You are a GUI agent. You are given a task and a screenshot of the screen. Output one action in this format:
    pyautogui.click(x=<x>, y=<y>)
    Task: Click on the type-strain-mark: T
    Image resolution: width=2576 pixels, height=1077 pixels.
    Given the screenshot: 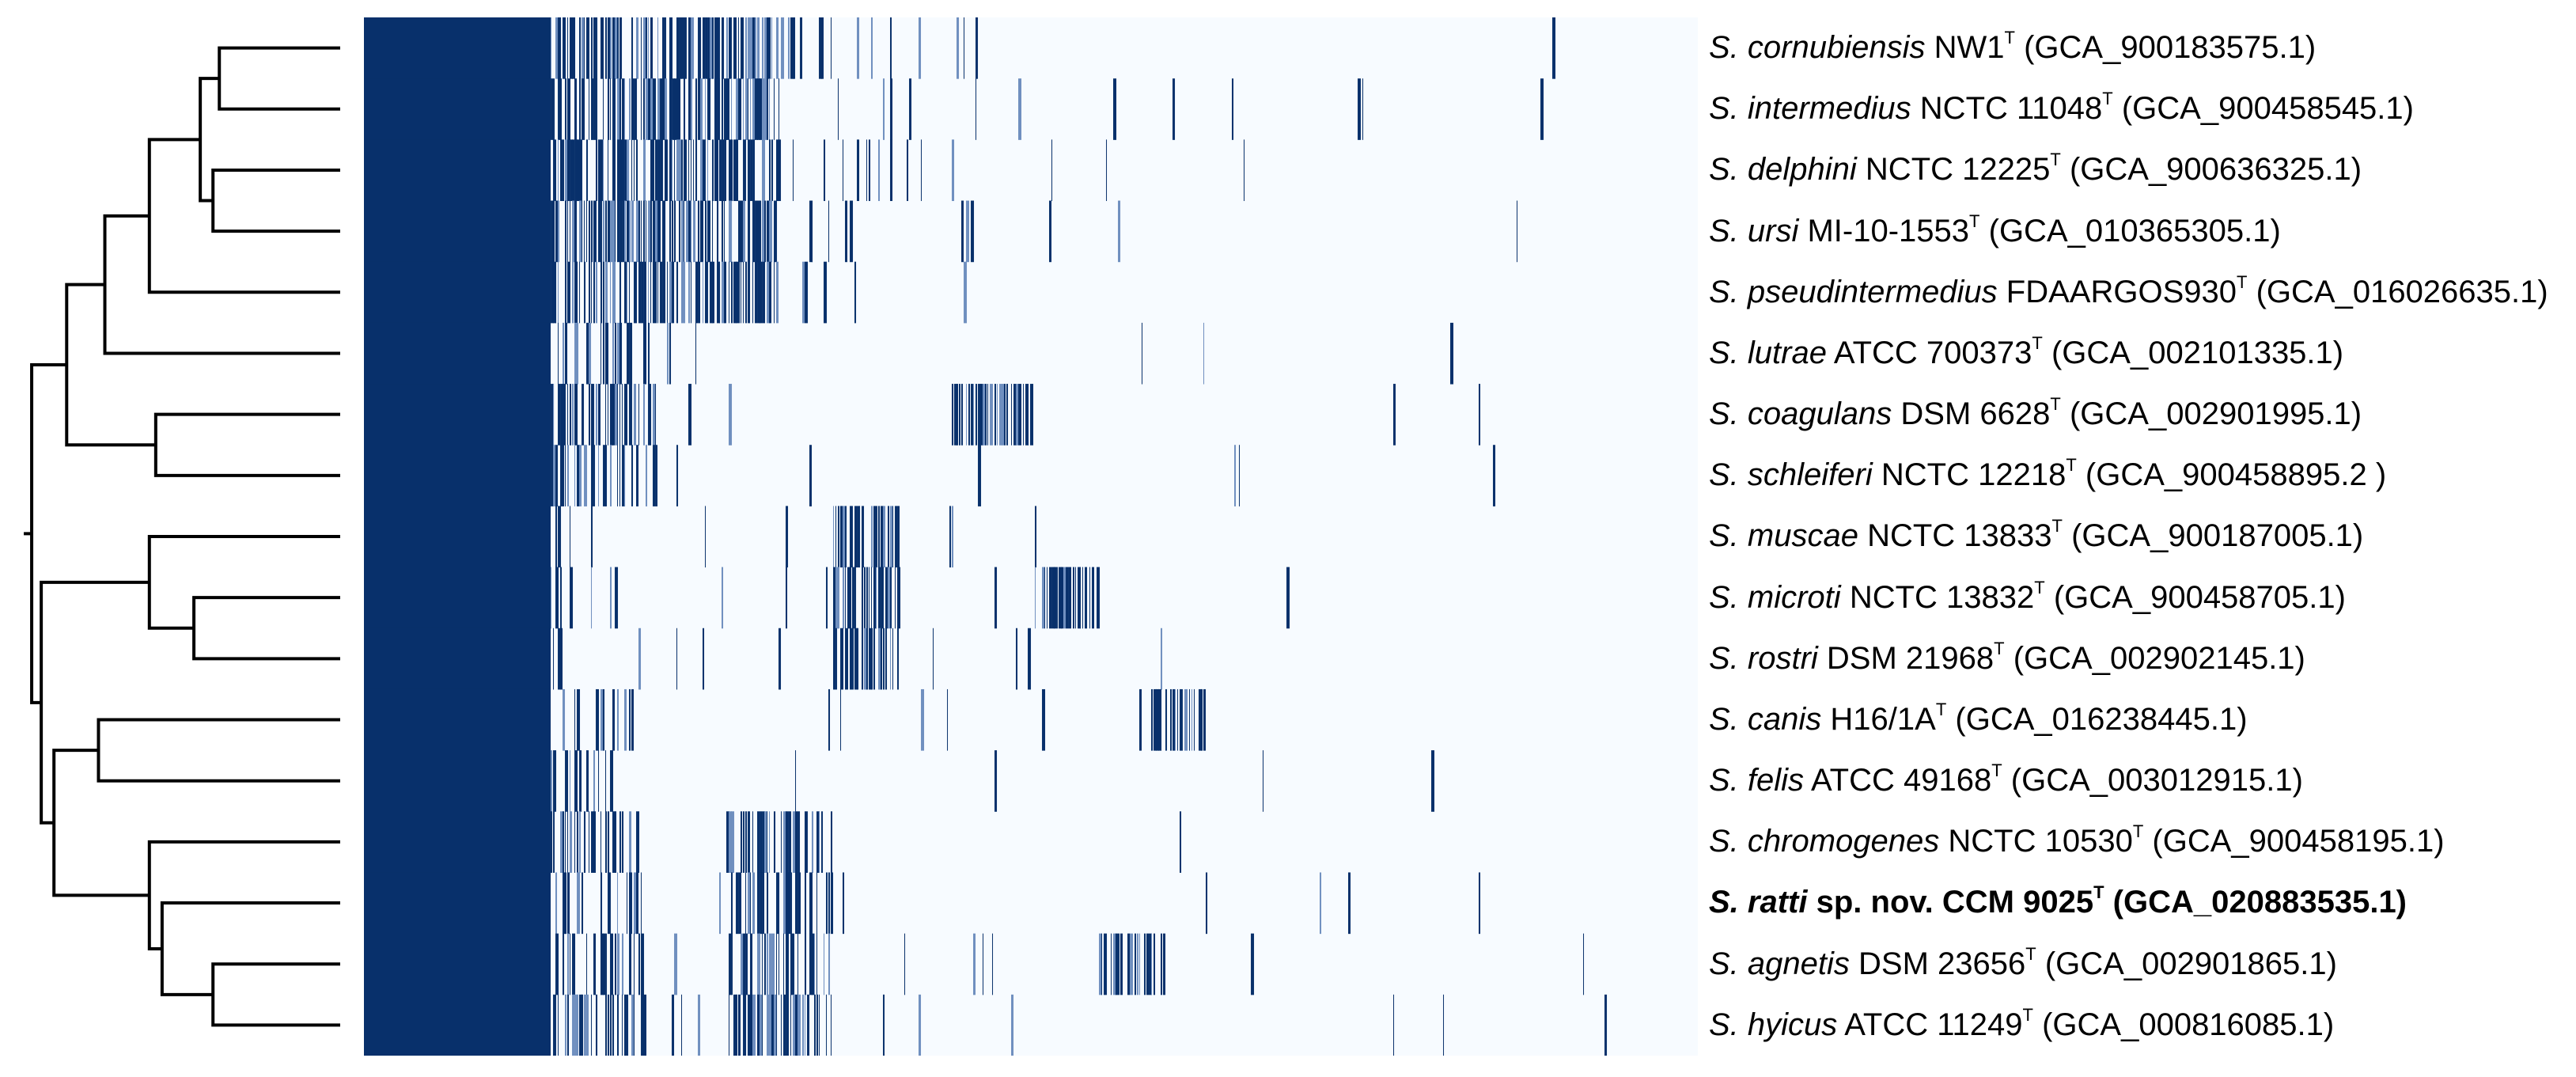 What is the action you would take?
    pyautogui.click(x=2138, y=832)
    